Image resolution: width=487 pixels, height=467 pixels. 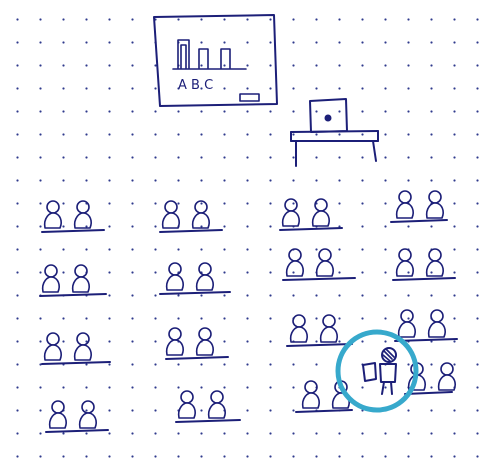 What do you see at coordinates (328, 115) in the screenshot?
I see `laptop-icon` at bounding box center [328, 115].